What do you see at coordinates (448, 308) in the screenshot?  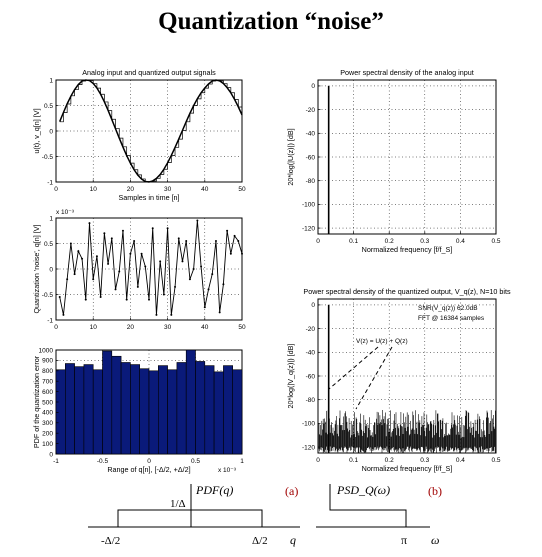 I see `snr-annotation: SNR(V_q(z)) 62.0dB` at bounding box center [448, 308].